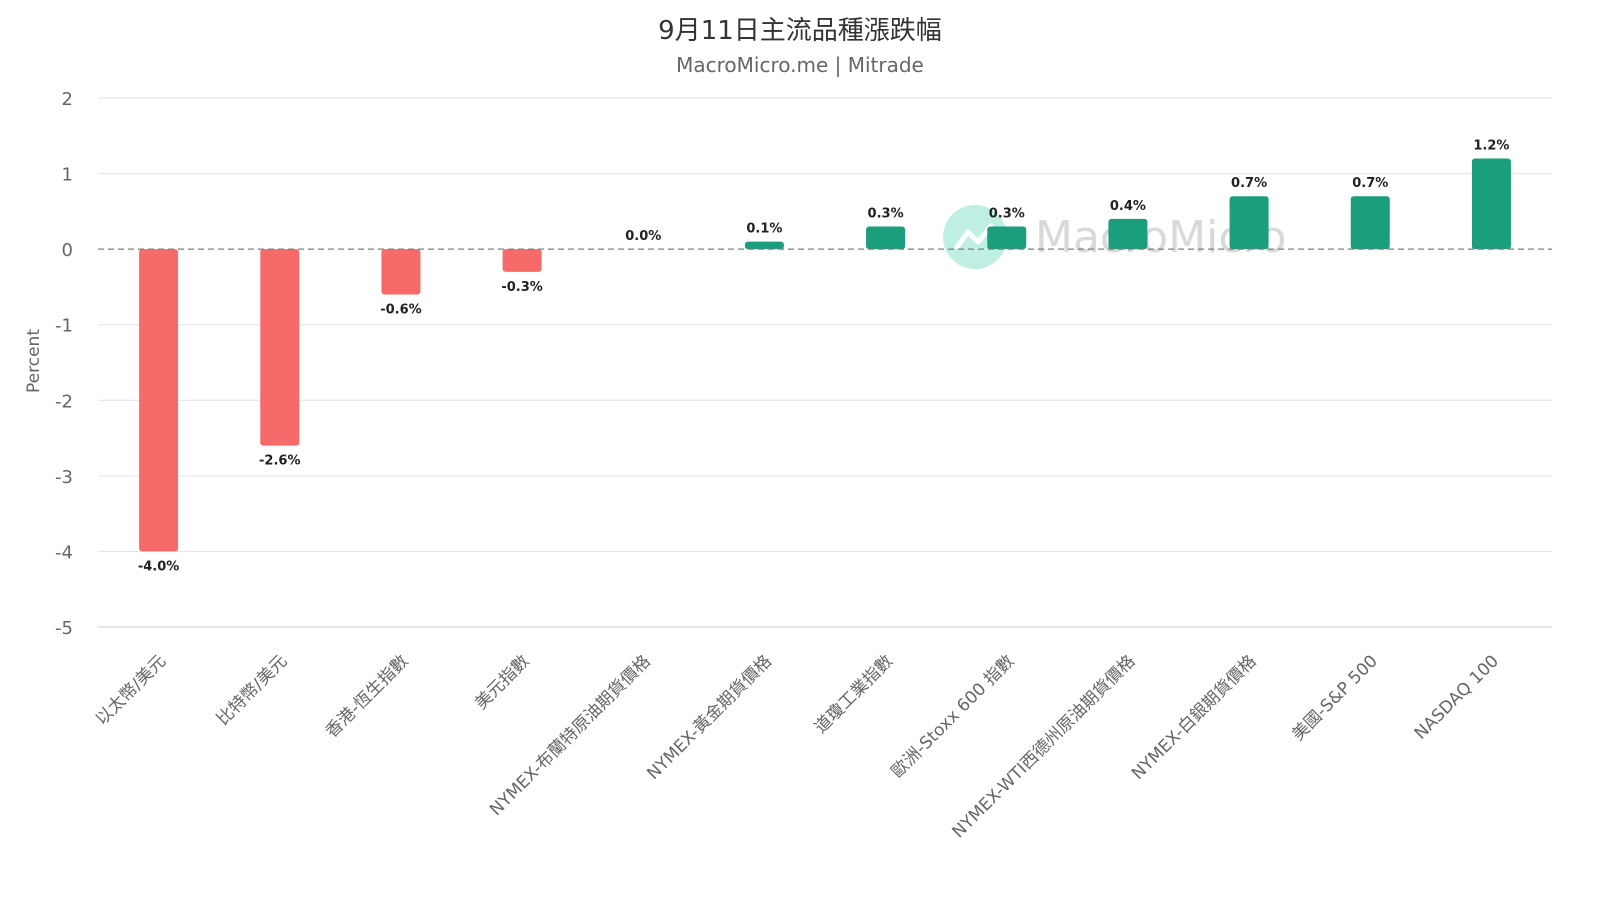 This screenshot has width=1600, height=900. Describe the element at coordinates (67, 250) in the screenshot. I see `y-tick-label: 0` at that location.